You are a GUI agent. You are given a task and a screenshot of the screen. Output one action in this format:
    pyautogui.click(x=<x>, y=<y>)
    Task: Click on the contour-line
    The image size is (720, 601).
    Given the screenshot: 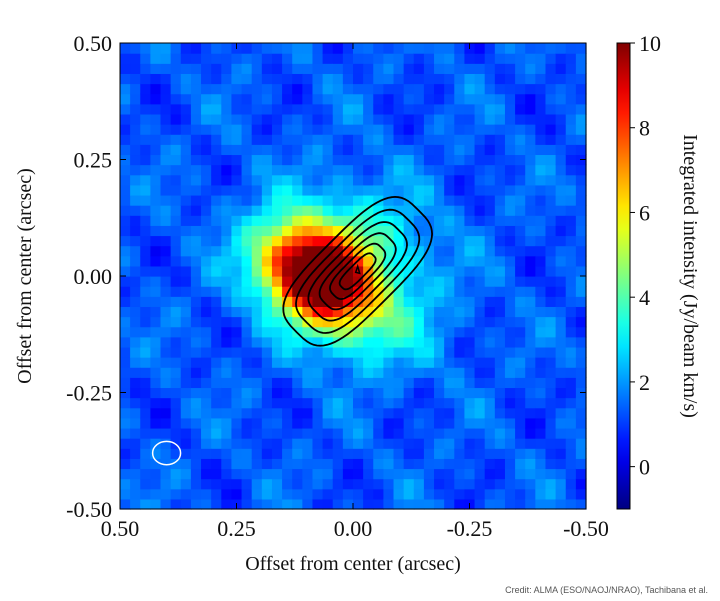 What is the action you would take?
    pyautogui.click(x=358, y=271)
    